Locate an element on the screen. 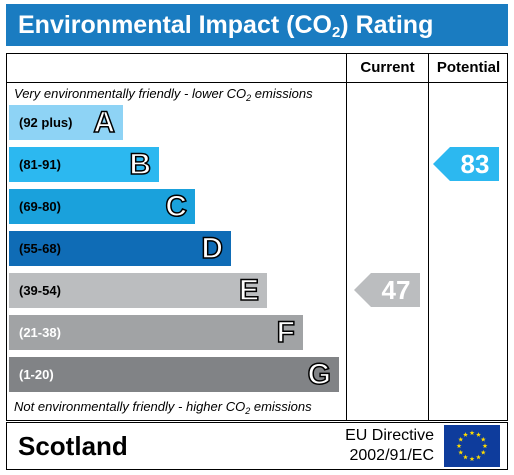 The width and height of the screenshot is (514, 475). title-text: Environmental Impact (CO is located at coordinates (175, 25).